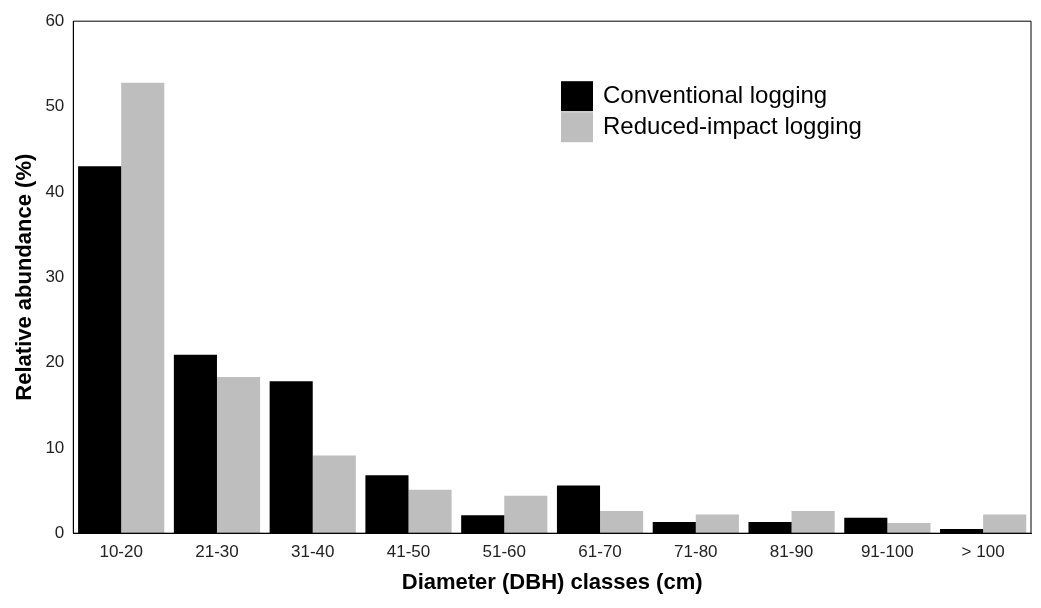  I want to click on y-tick-label: 10, so click(55, 447).